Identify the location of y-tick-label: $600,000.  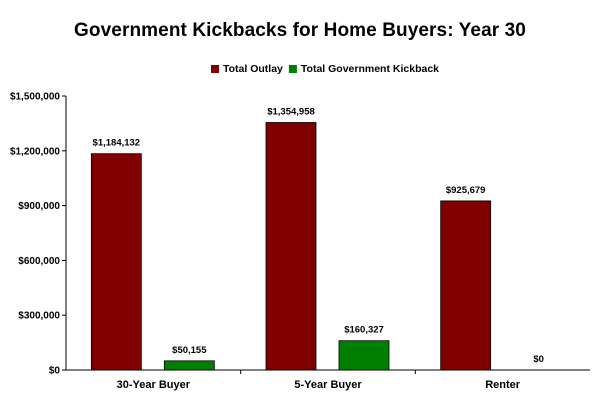
(39, 261).